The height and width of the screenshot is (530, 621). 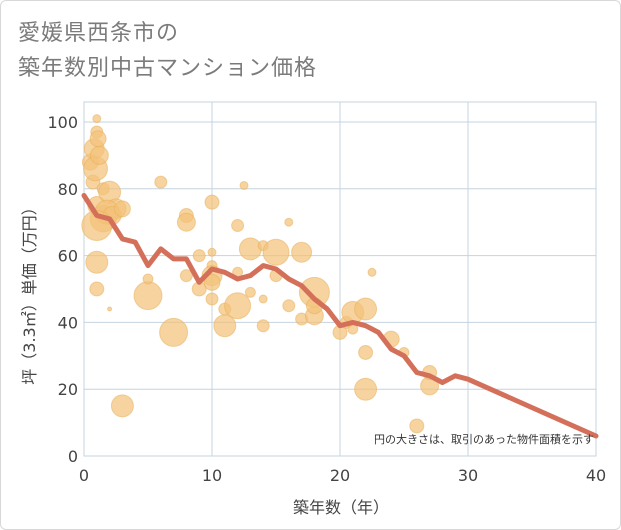 I want to click on title-line-2: 築年数別中古マンション価格, so click(x=168, y=68).